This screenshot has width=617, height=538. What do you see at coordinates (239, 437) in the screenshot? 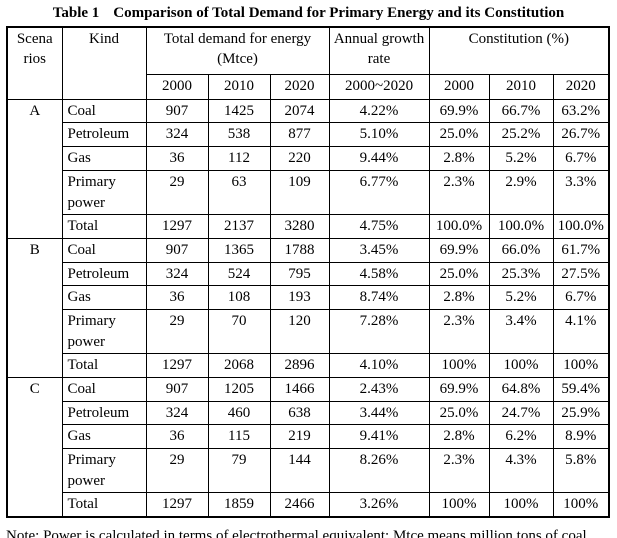
I see `value-cell: 115` at bounding box center [239, 437].